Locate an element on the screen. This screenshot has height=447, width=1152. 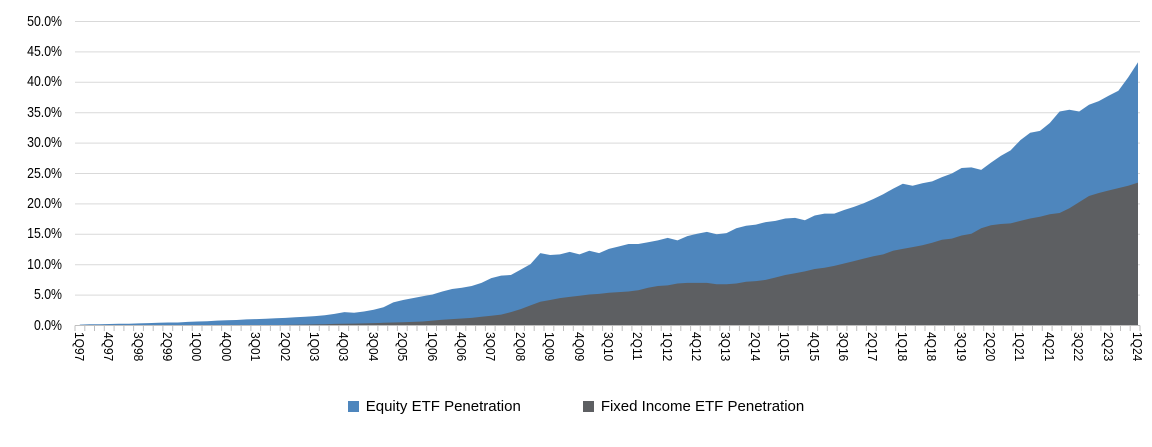
legend-item-fixed-income: Fixed Income ETF Penetration is located at coordinates (693, 406).